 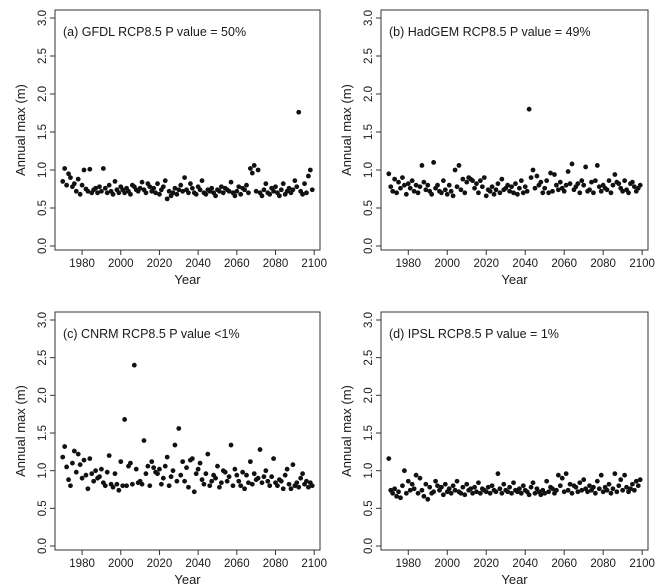 What do you see at coordinates (43, 508) in the screenshot?
I see `y-tick-label: 0.5` at bounding box center [43, 508].